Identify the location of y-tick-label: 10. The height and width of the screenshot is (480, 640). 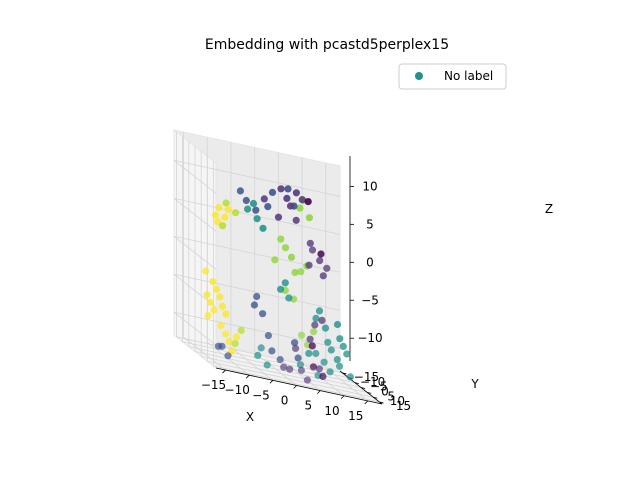
(397, 401).